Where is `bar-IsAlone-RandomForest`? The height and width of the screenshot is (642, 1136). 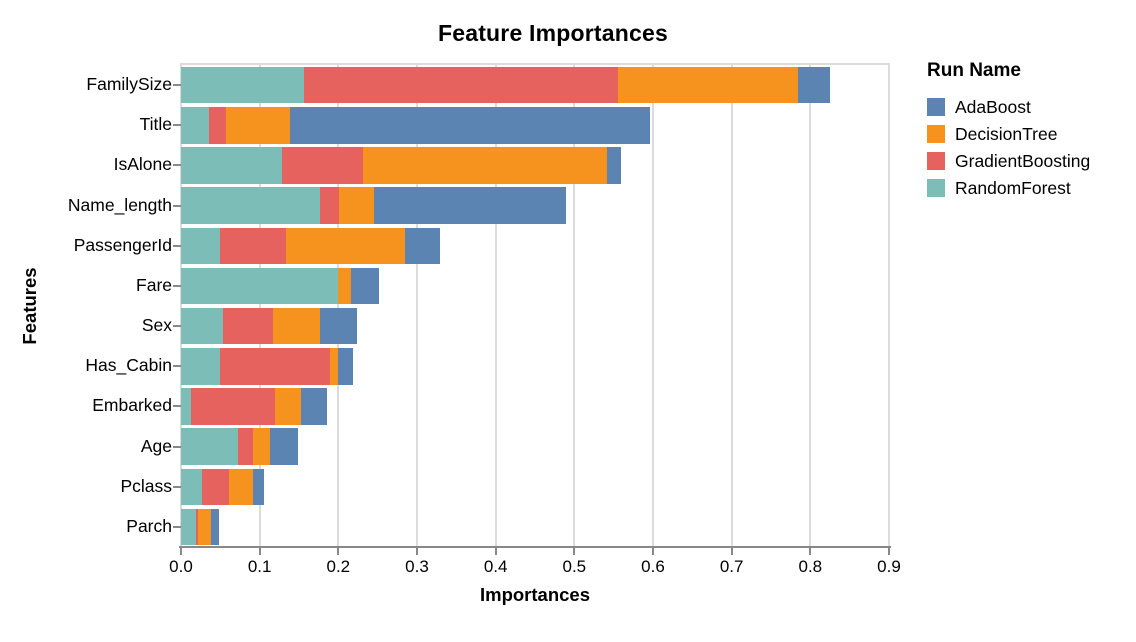 bar-IsAlone-RandomForest is located at coordinates (232, 165).